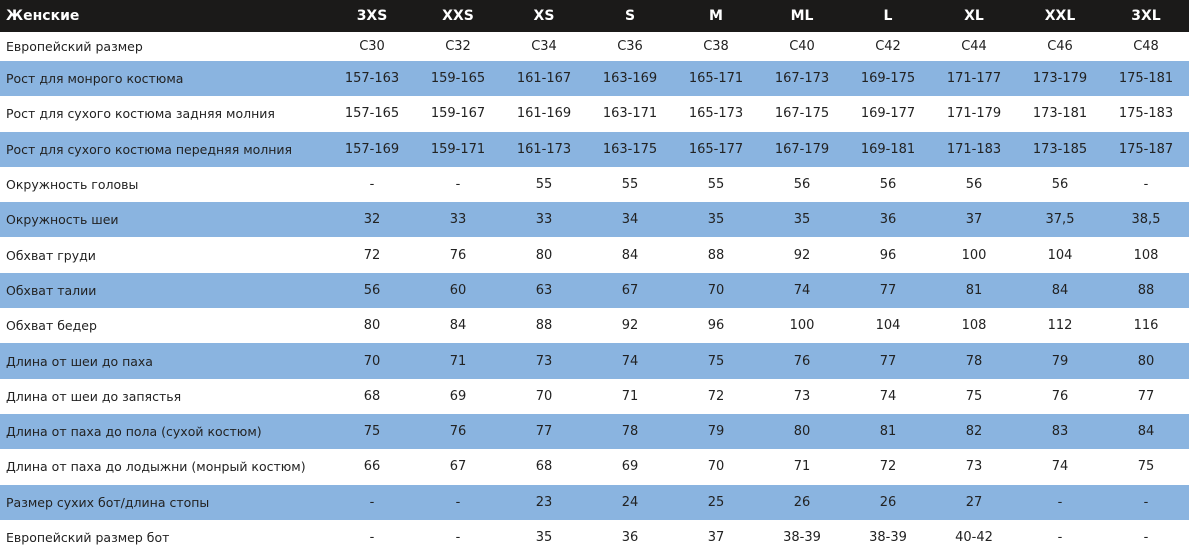  I want to click on cell-value: 37,5, so click(1060, 220).